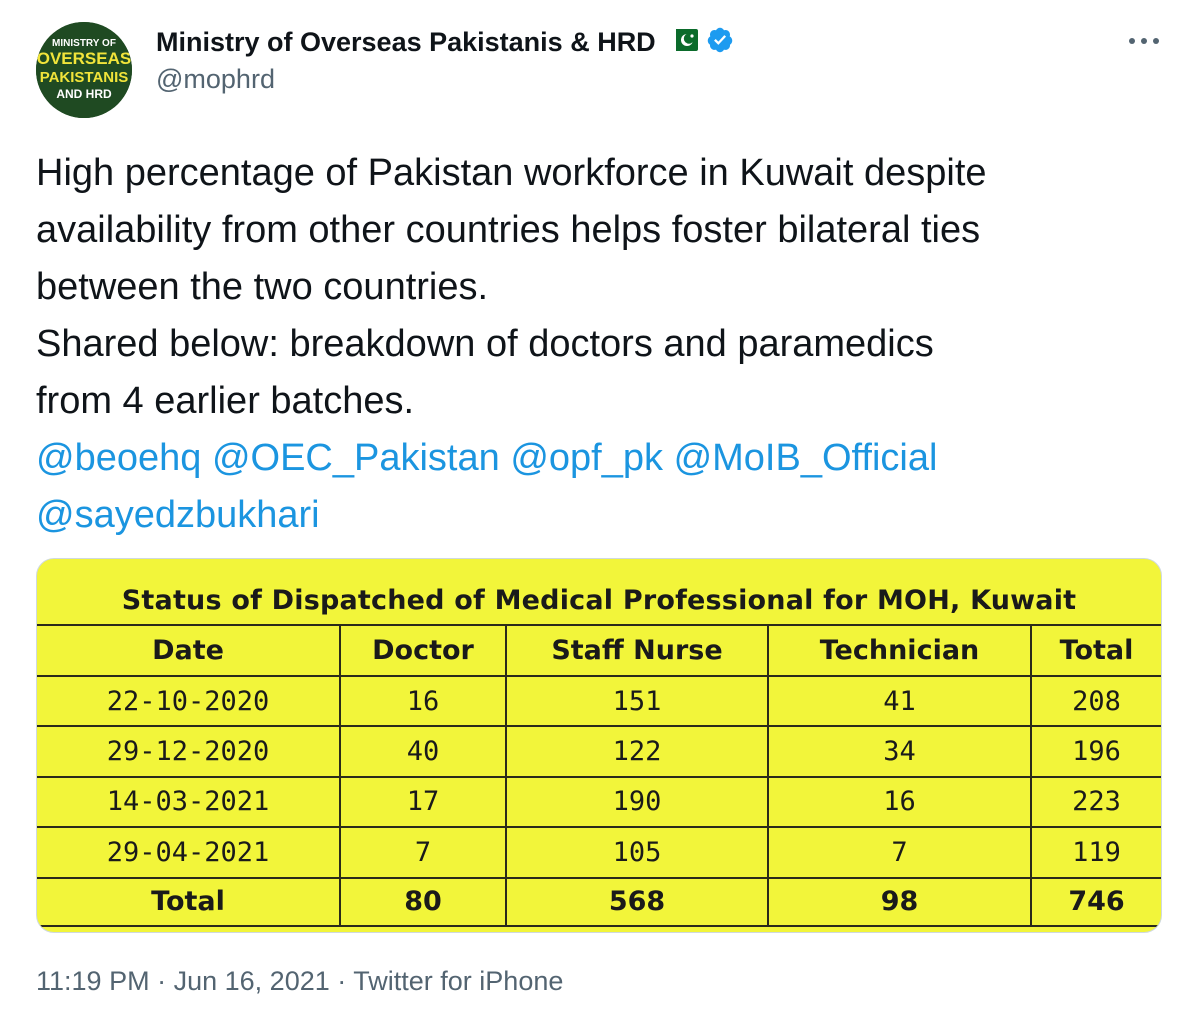  What do you see at coordinates (637, 902) in the screenshot?
I see `table-cell: 568` at bounding box center [637, 902].